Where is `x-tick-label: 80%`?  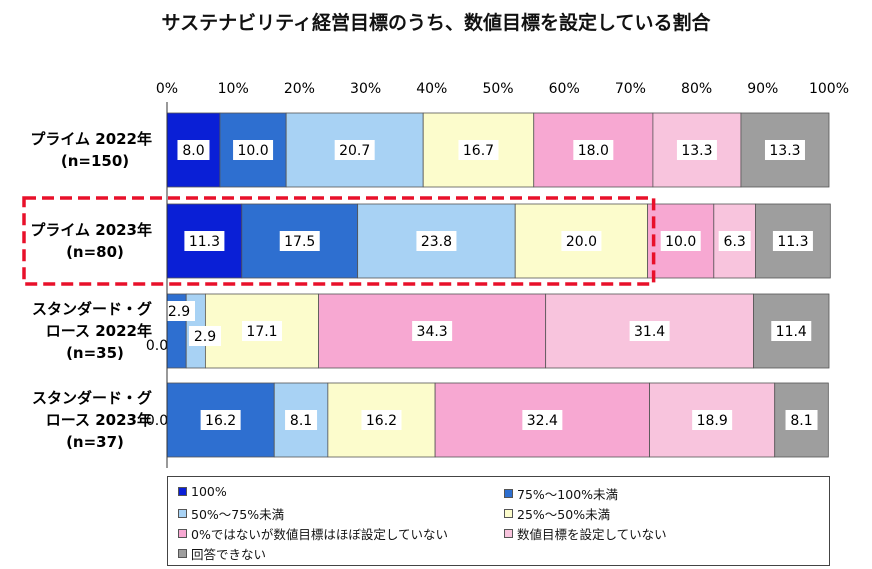
x-tick-label: 80% is located at coordinates (696, 89).